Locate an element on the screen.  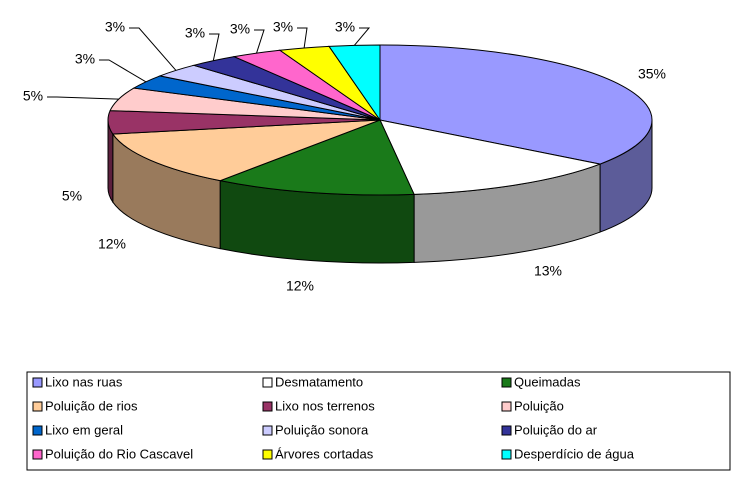
legend-label: Lixo nas ruas is located at coordinates (84, 381).